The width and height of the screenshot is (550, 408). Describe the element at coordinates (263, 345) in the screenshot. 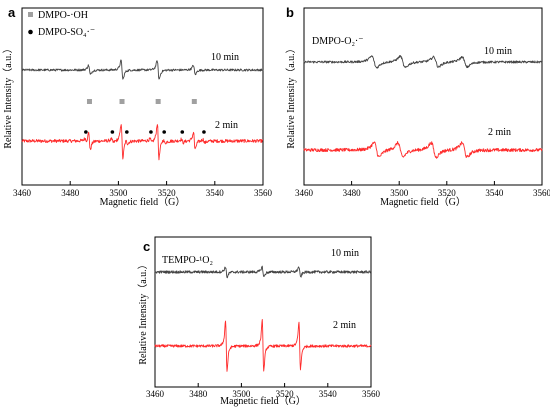

I see `series-line-c-10min` at that location.